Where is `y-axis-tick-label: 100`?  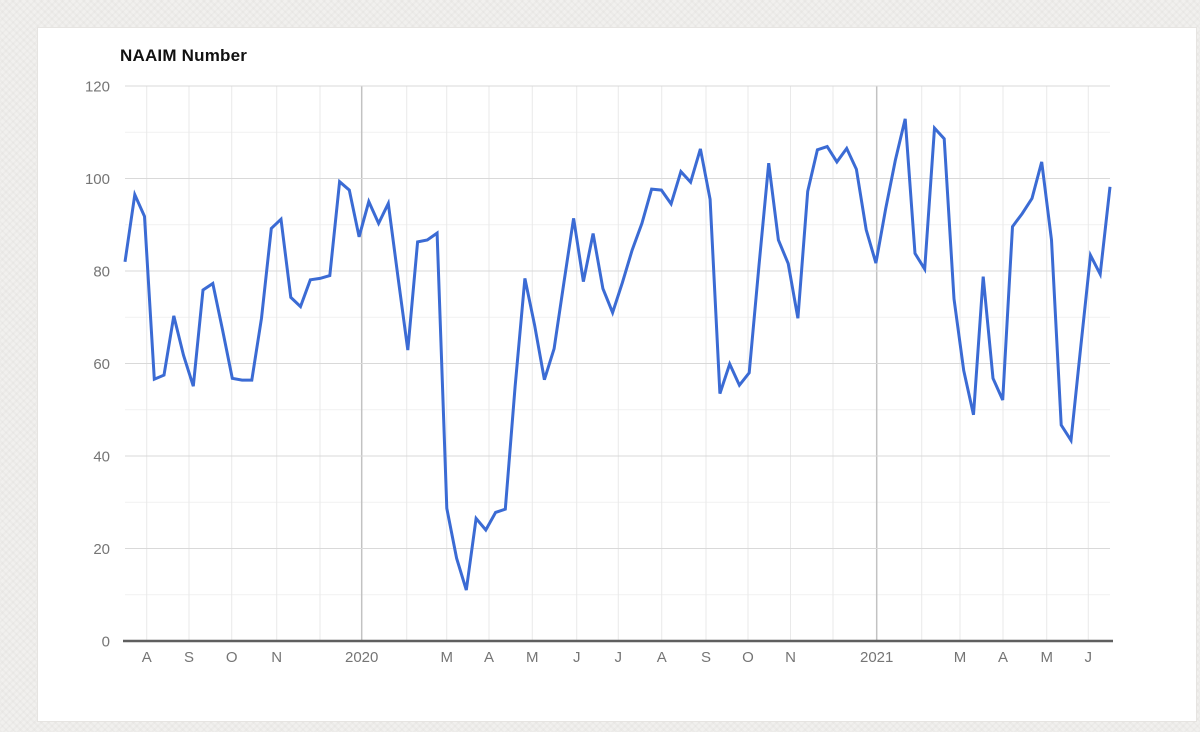 y-axis-tick-label: 100 is located at coordinates (97, 179).